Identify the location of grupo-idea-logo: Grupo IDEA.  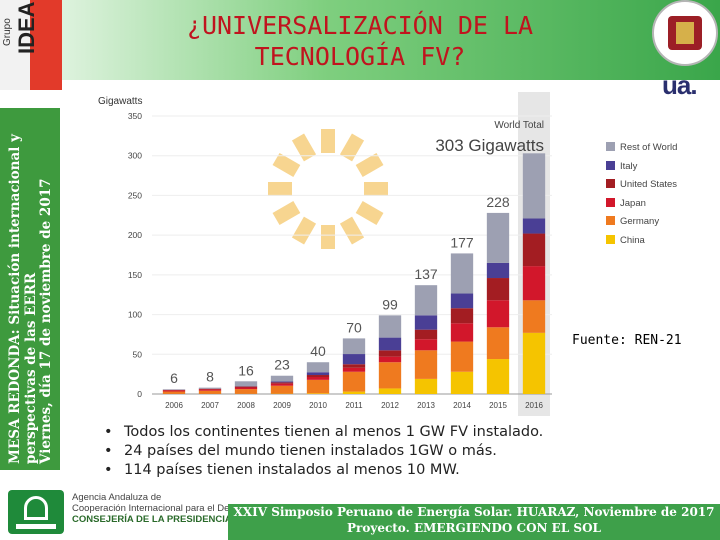
(31, 45).